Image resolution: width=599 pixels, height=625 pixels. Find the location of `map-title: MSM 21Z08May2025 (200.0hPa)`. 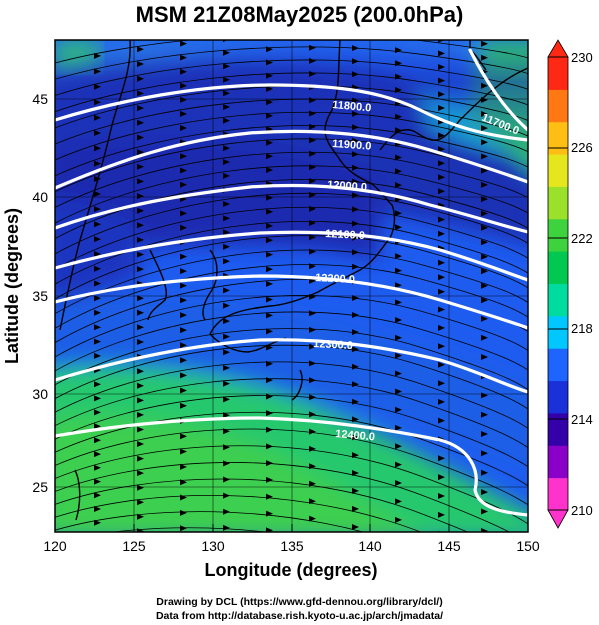

map-title: MSM 21Z08May2025 (200.0hPa) is located at coordinates (299, 14).